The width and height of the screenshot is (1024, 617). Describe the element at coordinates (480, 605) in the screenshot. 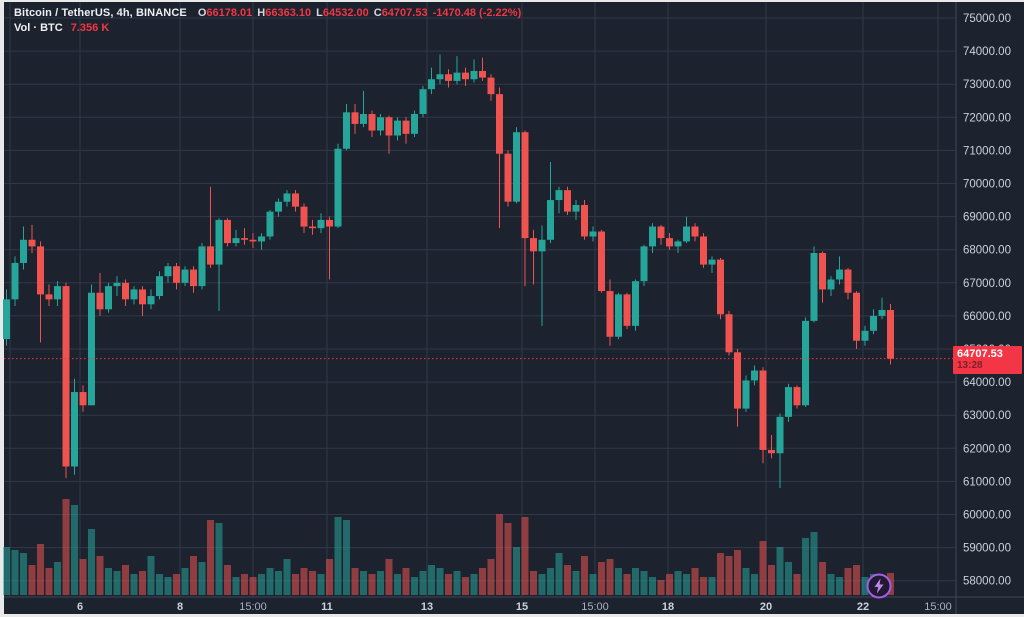

I see `time-axis` at that location.